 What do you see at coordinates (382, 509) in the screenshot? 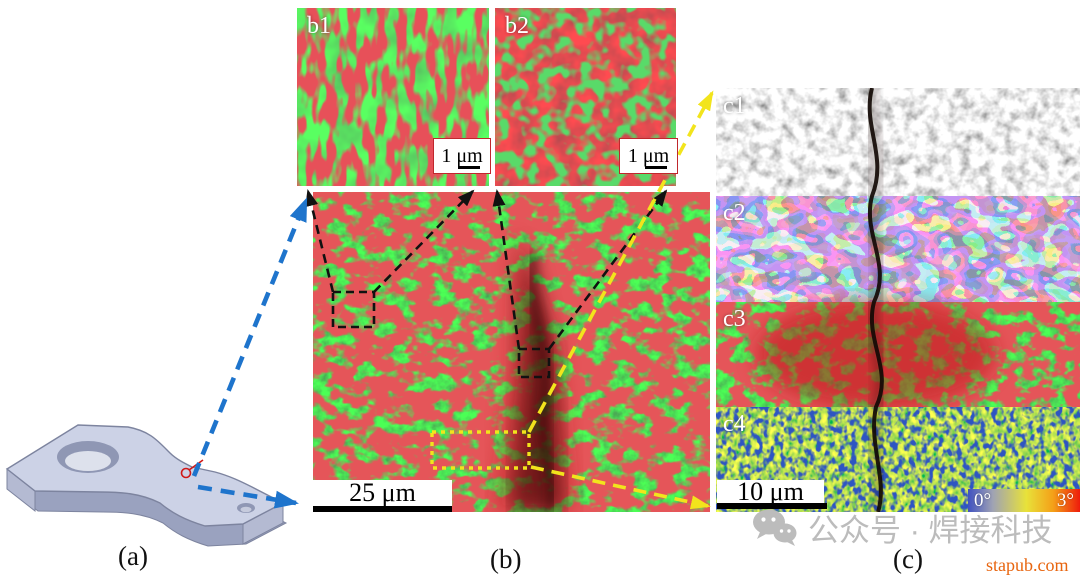
I see `scalebar-b-bar` at bounding box center [382, 509].